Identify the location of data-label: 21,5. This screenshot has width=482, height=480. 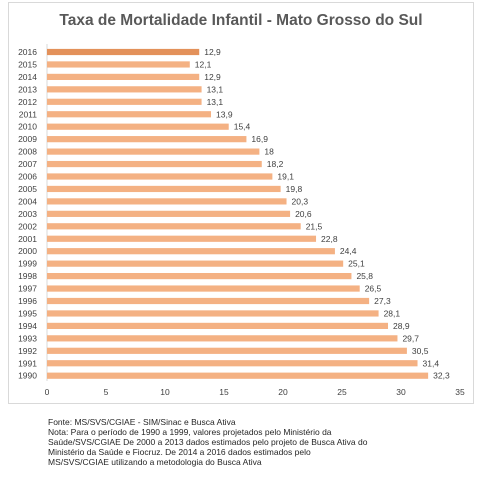
(314, 226).